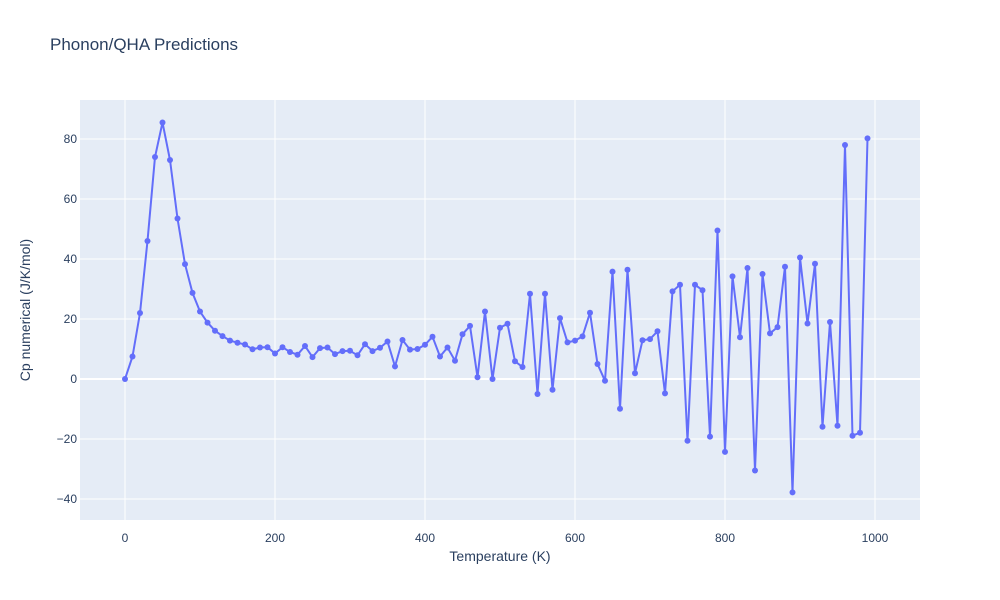 Image resolution: width=1000 pixels, height=600 pixels. I want to click on y-axis-ticks: −40 −20 0 20 40 60 80, so click(67, 319).